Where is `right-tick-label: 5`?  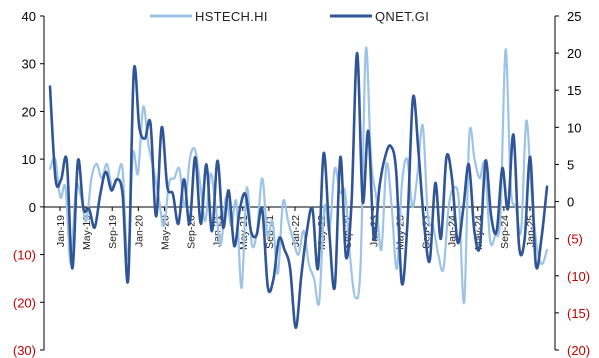
right-tick-label: 5 is located at coordinates (570, 164).